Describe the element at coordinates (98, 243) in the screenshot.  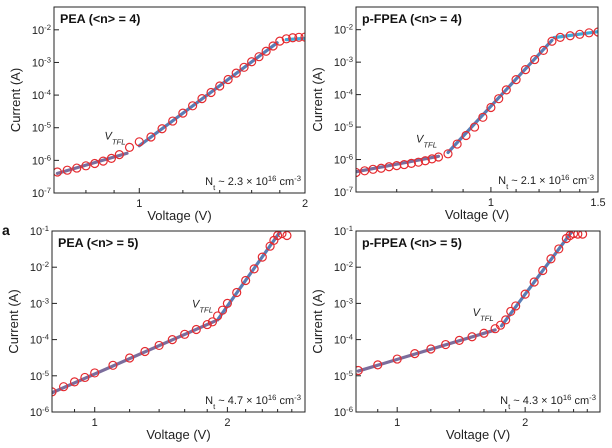
I see `chart-title: PEA (<n> = 5)` at that location.